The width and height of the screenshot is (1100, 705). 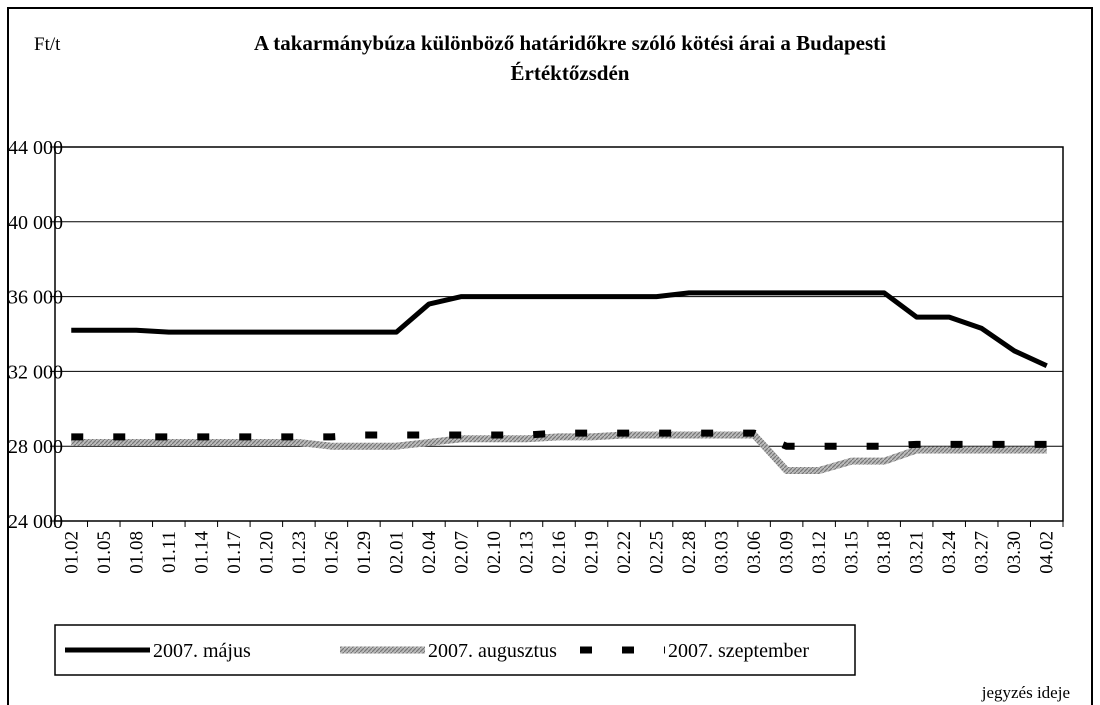 What do you see at coordinates (234, 552) in the screenshot?
I see `x-tick-label: 01.17` at bounding box center [234, 552].